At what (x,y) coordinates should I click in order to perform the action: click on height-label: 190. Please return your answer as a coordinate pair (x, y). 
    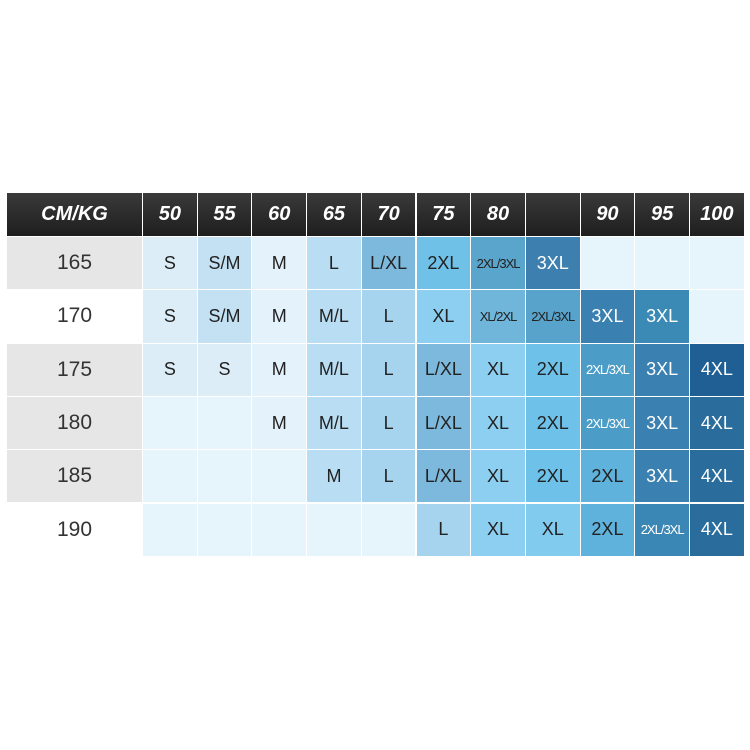
    Looking at the image, I should click on (75, 530).